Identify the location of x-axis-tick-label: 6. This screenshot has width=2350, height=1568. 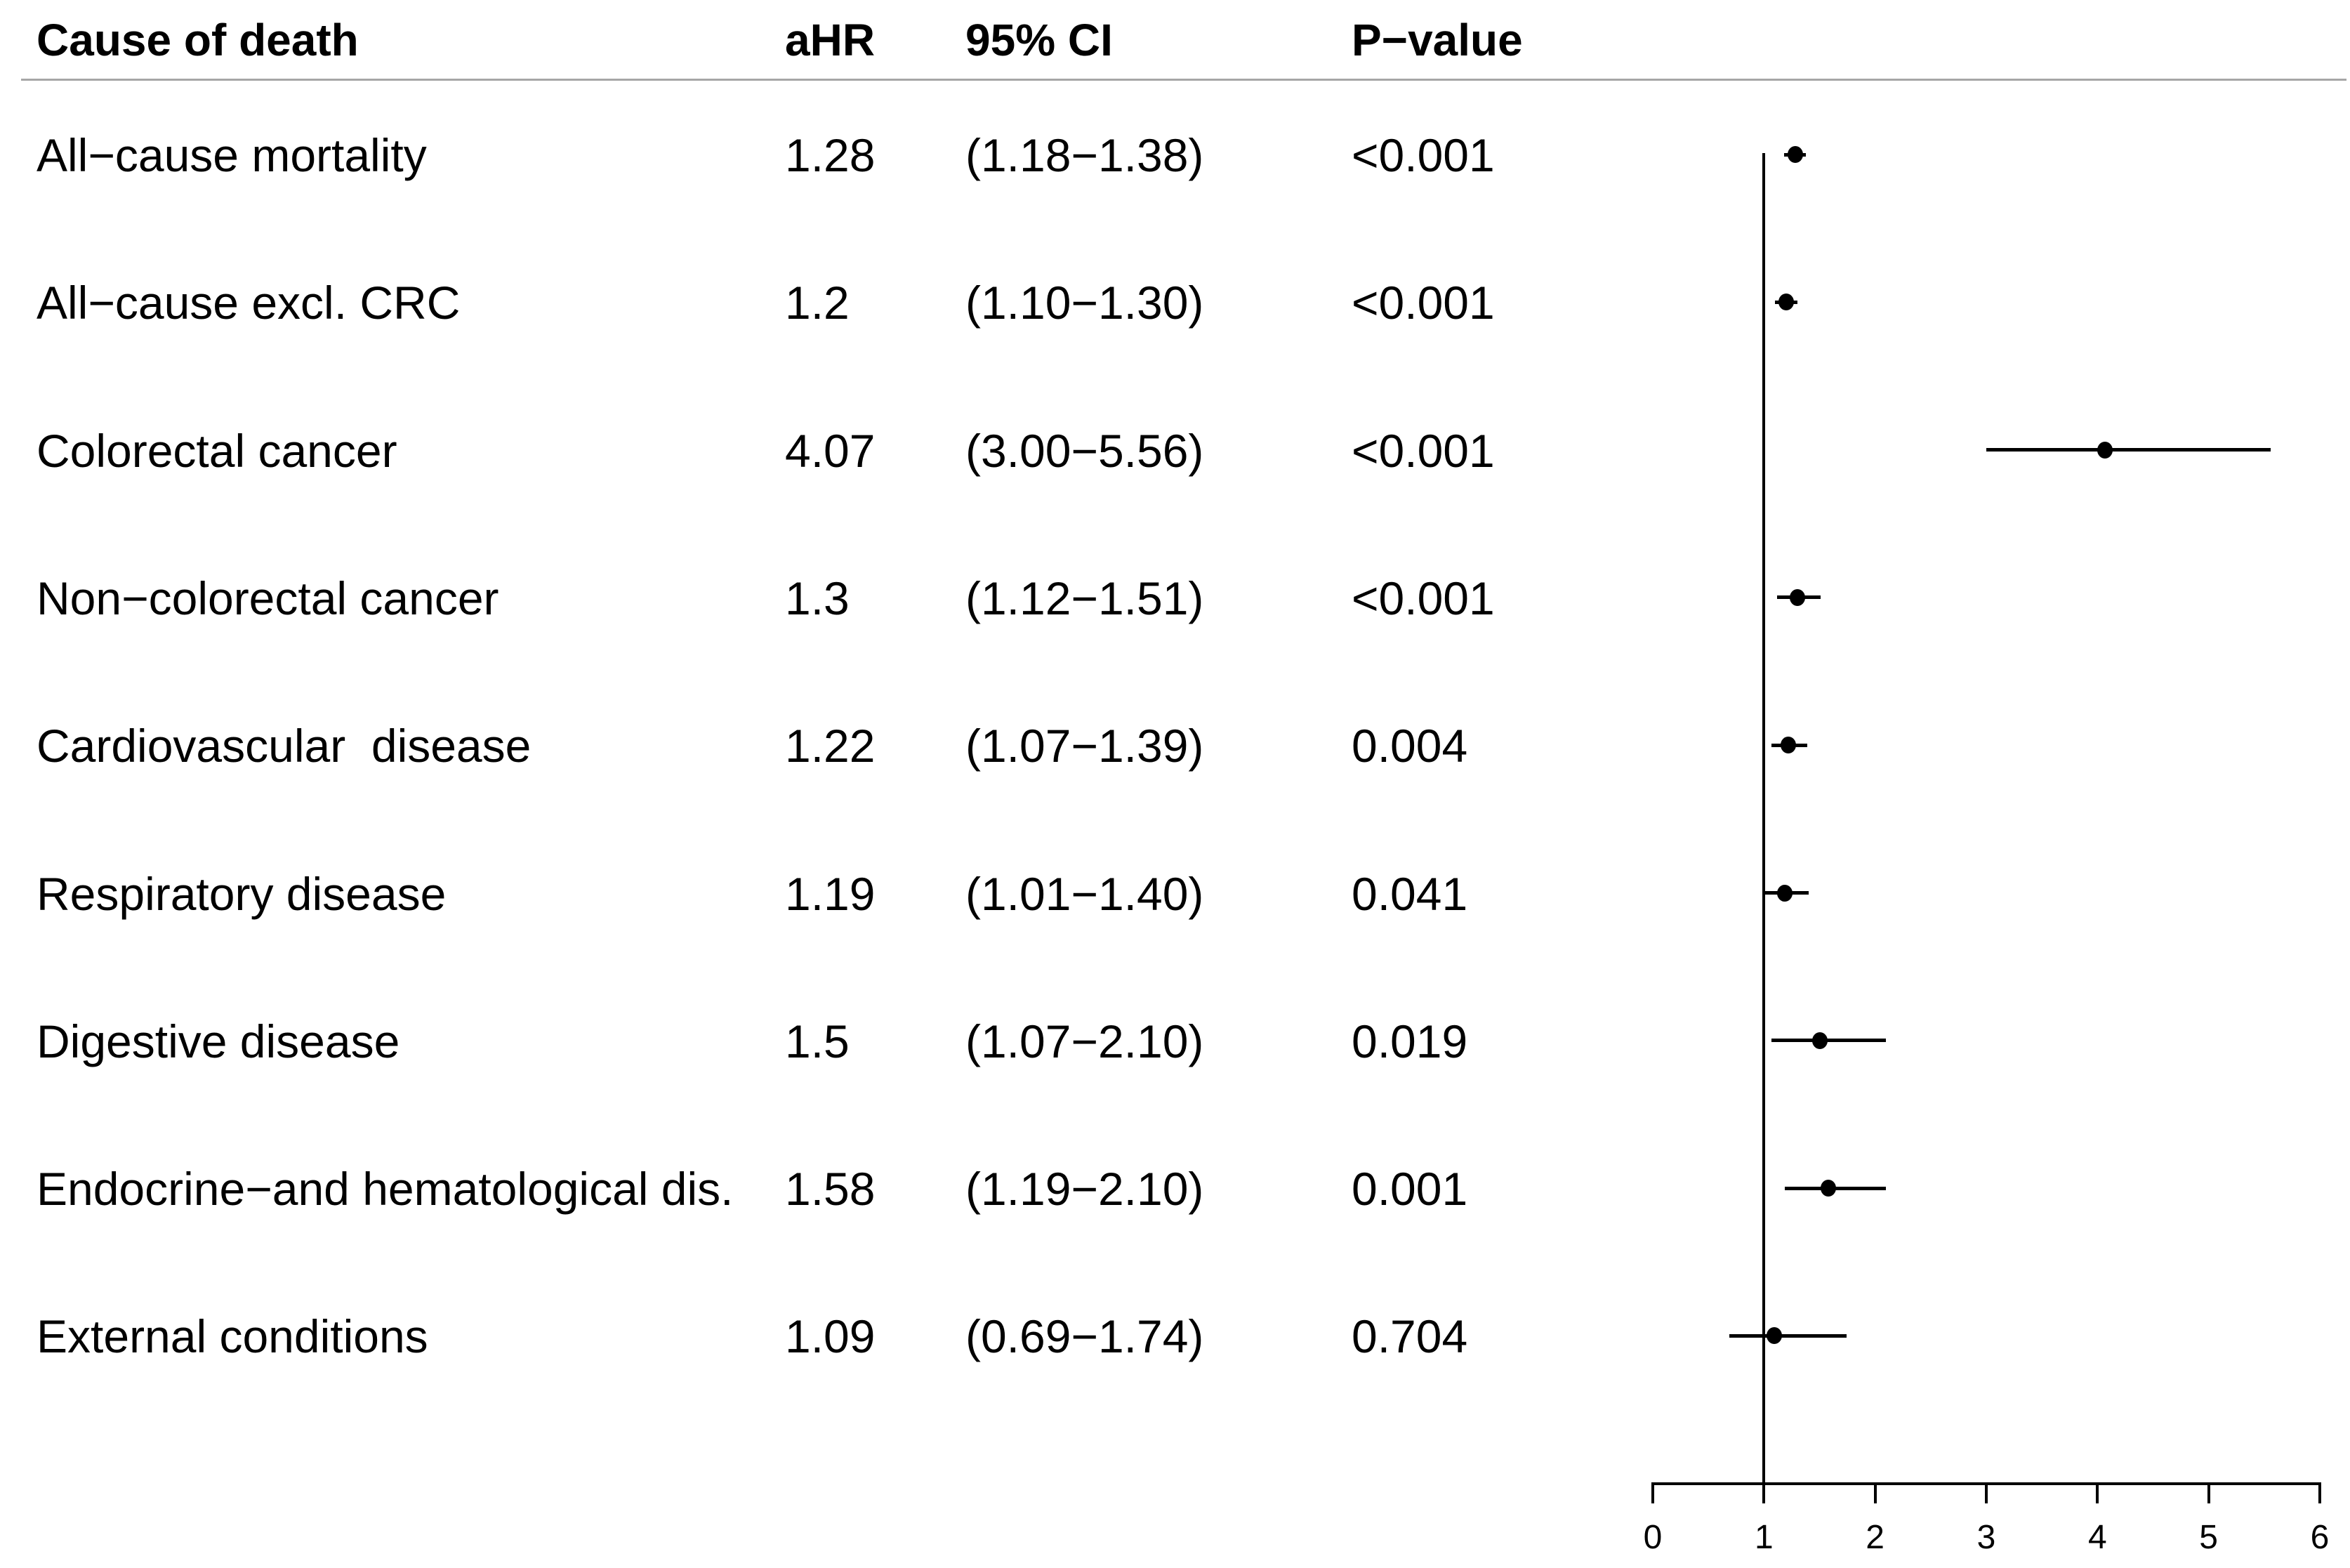
(2320, 1537).